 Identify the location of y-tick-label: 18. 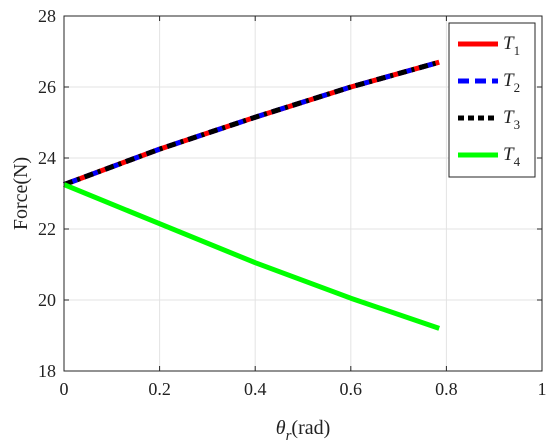
(47, 371).